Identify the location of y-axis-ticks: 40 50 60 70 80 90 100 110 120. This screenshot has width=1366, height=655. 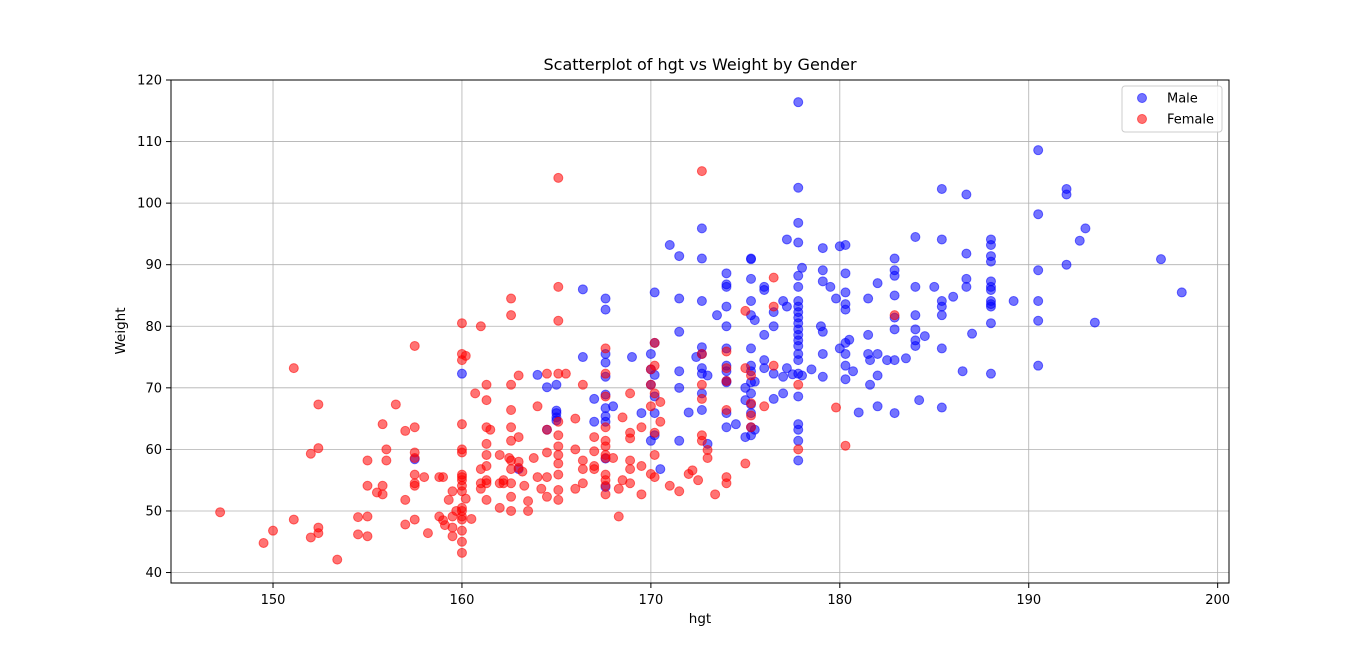
(154, 327).